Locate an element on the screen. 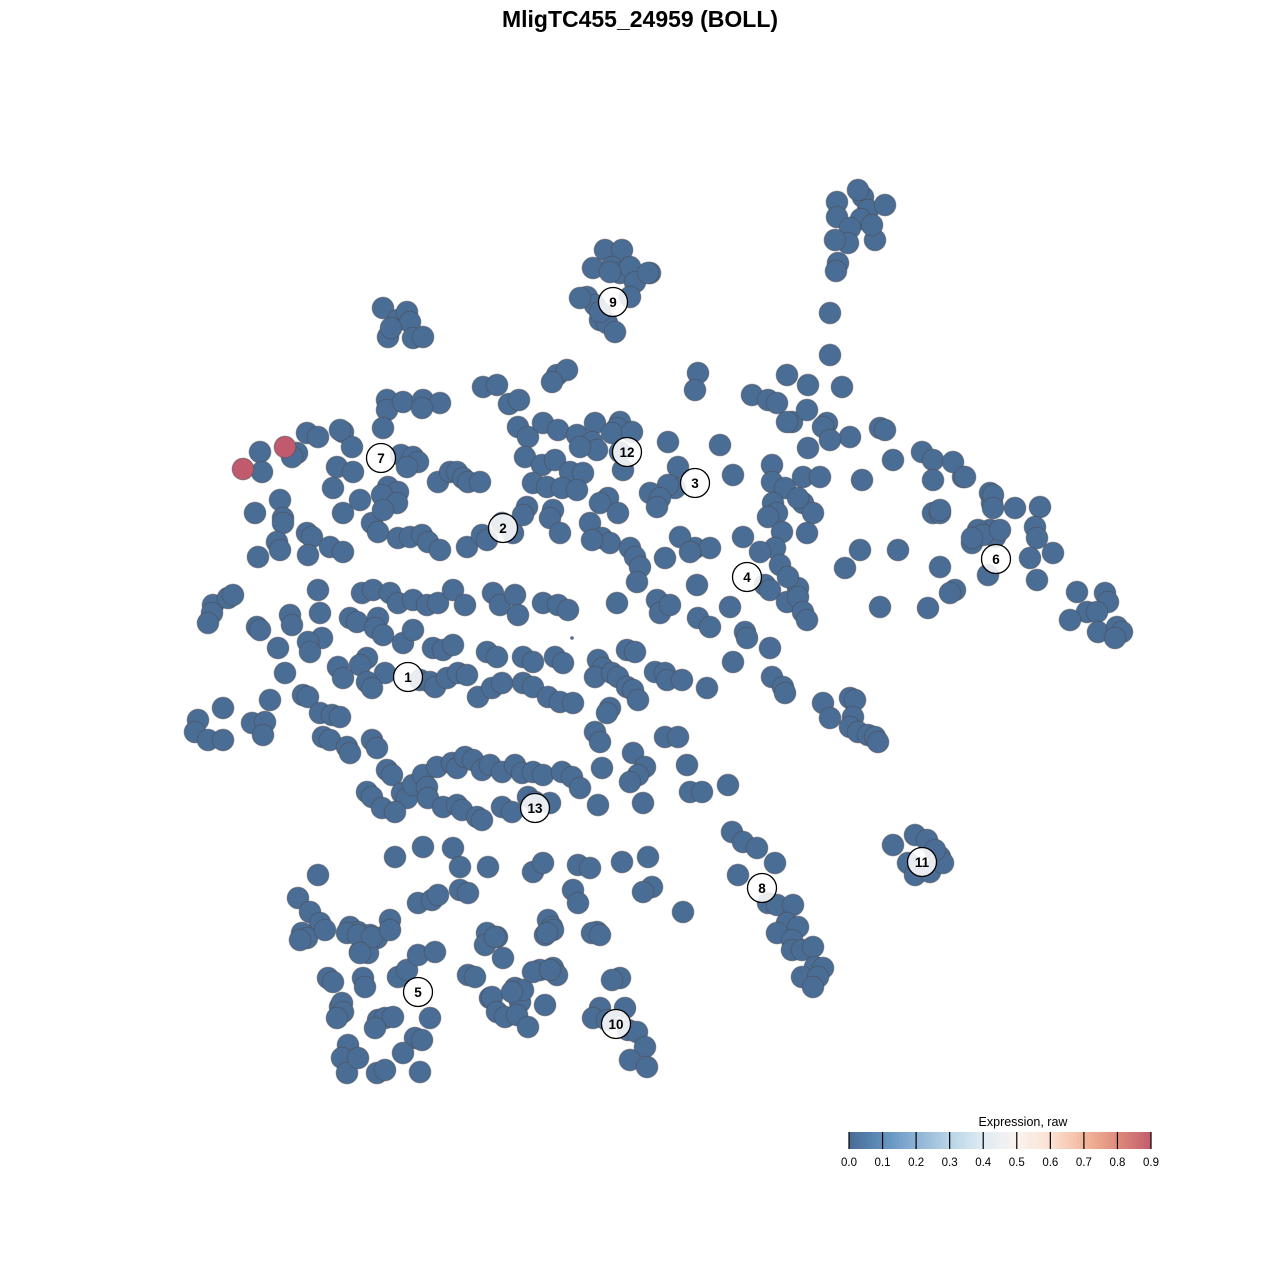  cluster-label: 5 is located at coordinates (418, 992).